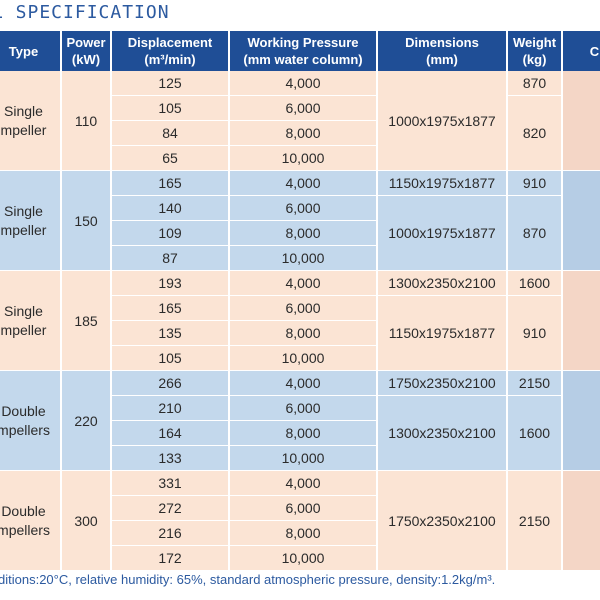 The height and width of the screenshot is (600, 600). I want to click on displacement-cell: 266, so click(170, 383).